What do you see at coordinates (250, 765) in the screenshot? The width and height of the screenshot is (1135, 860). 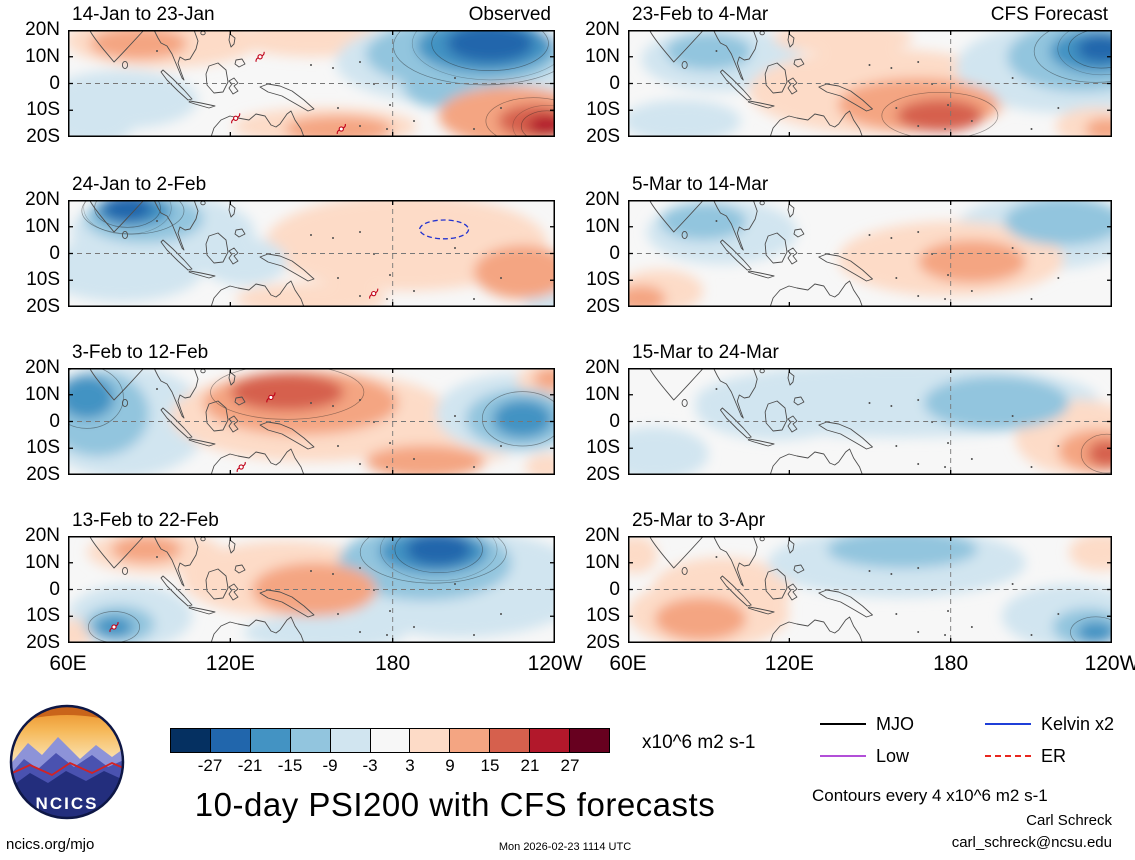 I see `colorbar-tick-label: -21` at bounding box center [250, 765].